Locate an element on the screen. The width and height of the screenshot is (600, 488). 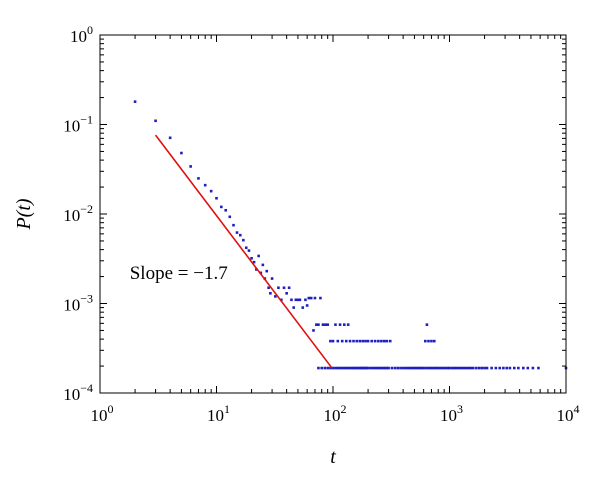
x-tick-label: 10² is located at coordinates (335, 413).